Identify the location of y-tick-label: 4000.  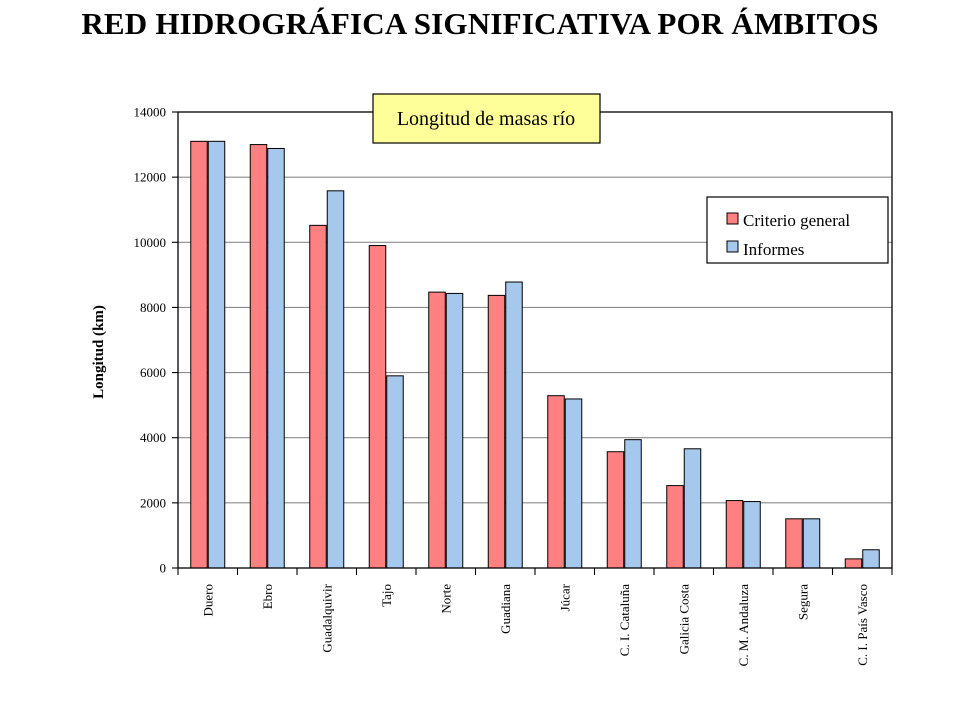
(153, 437).